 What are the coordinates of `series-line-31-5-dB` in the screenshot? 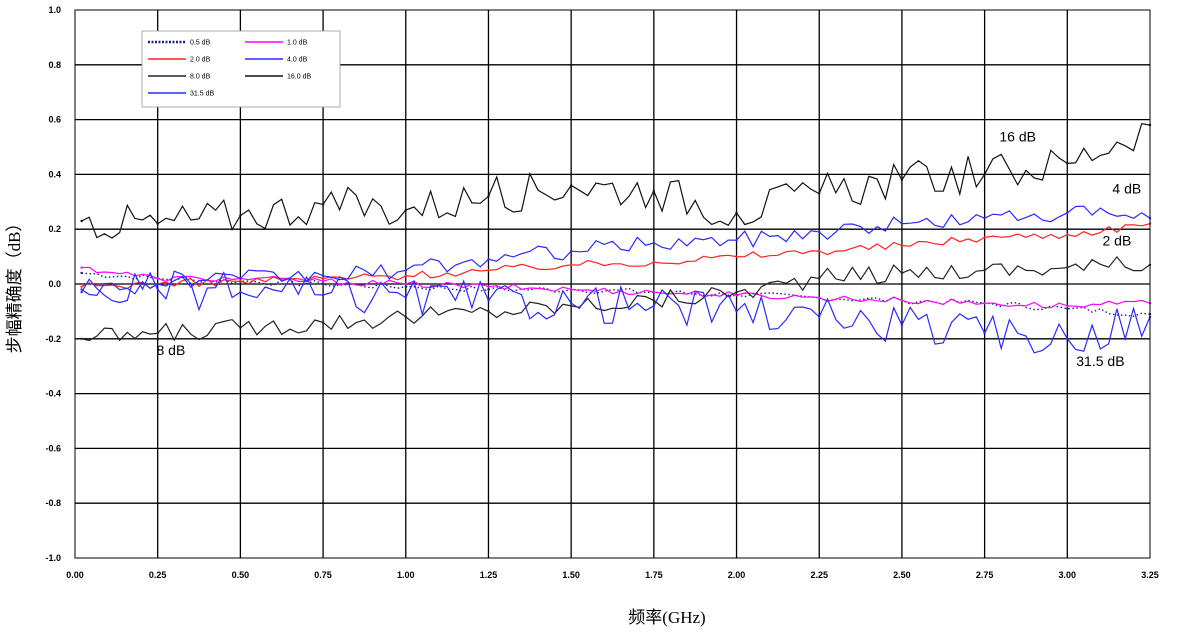 It's located at (616, 312).